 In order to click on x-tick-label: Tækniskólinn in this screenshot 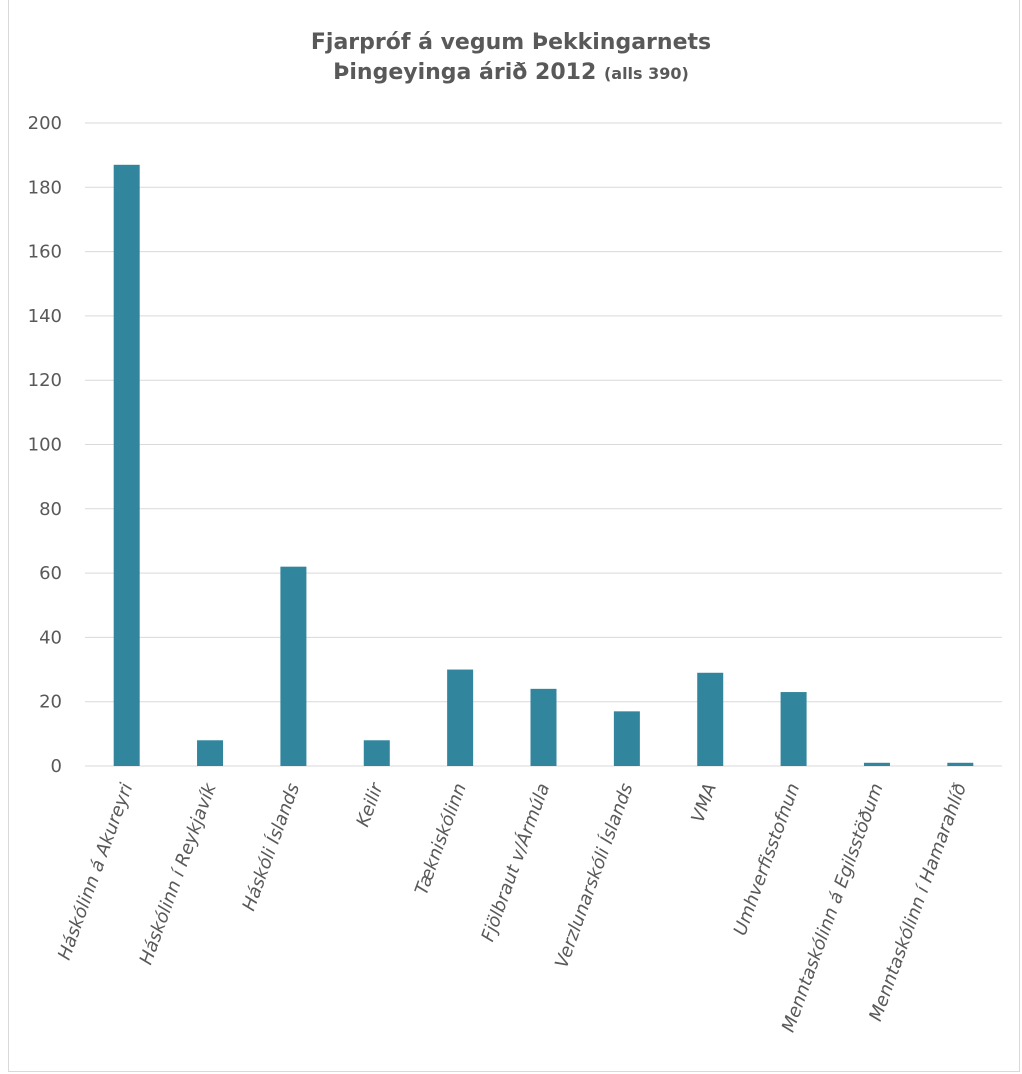, I will do `click(441, 839)`.